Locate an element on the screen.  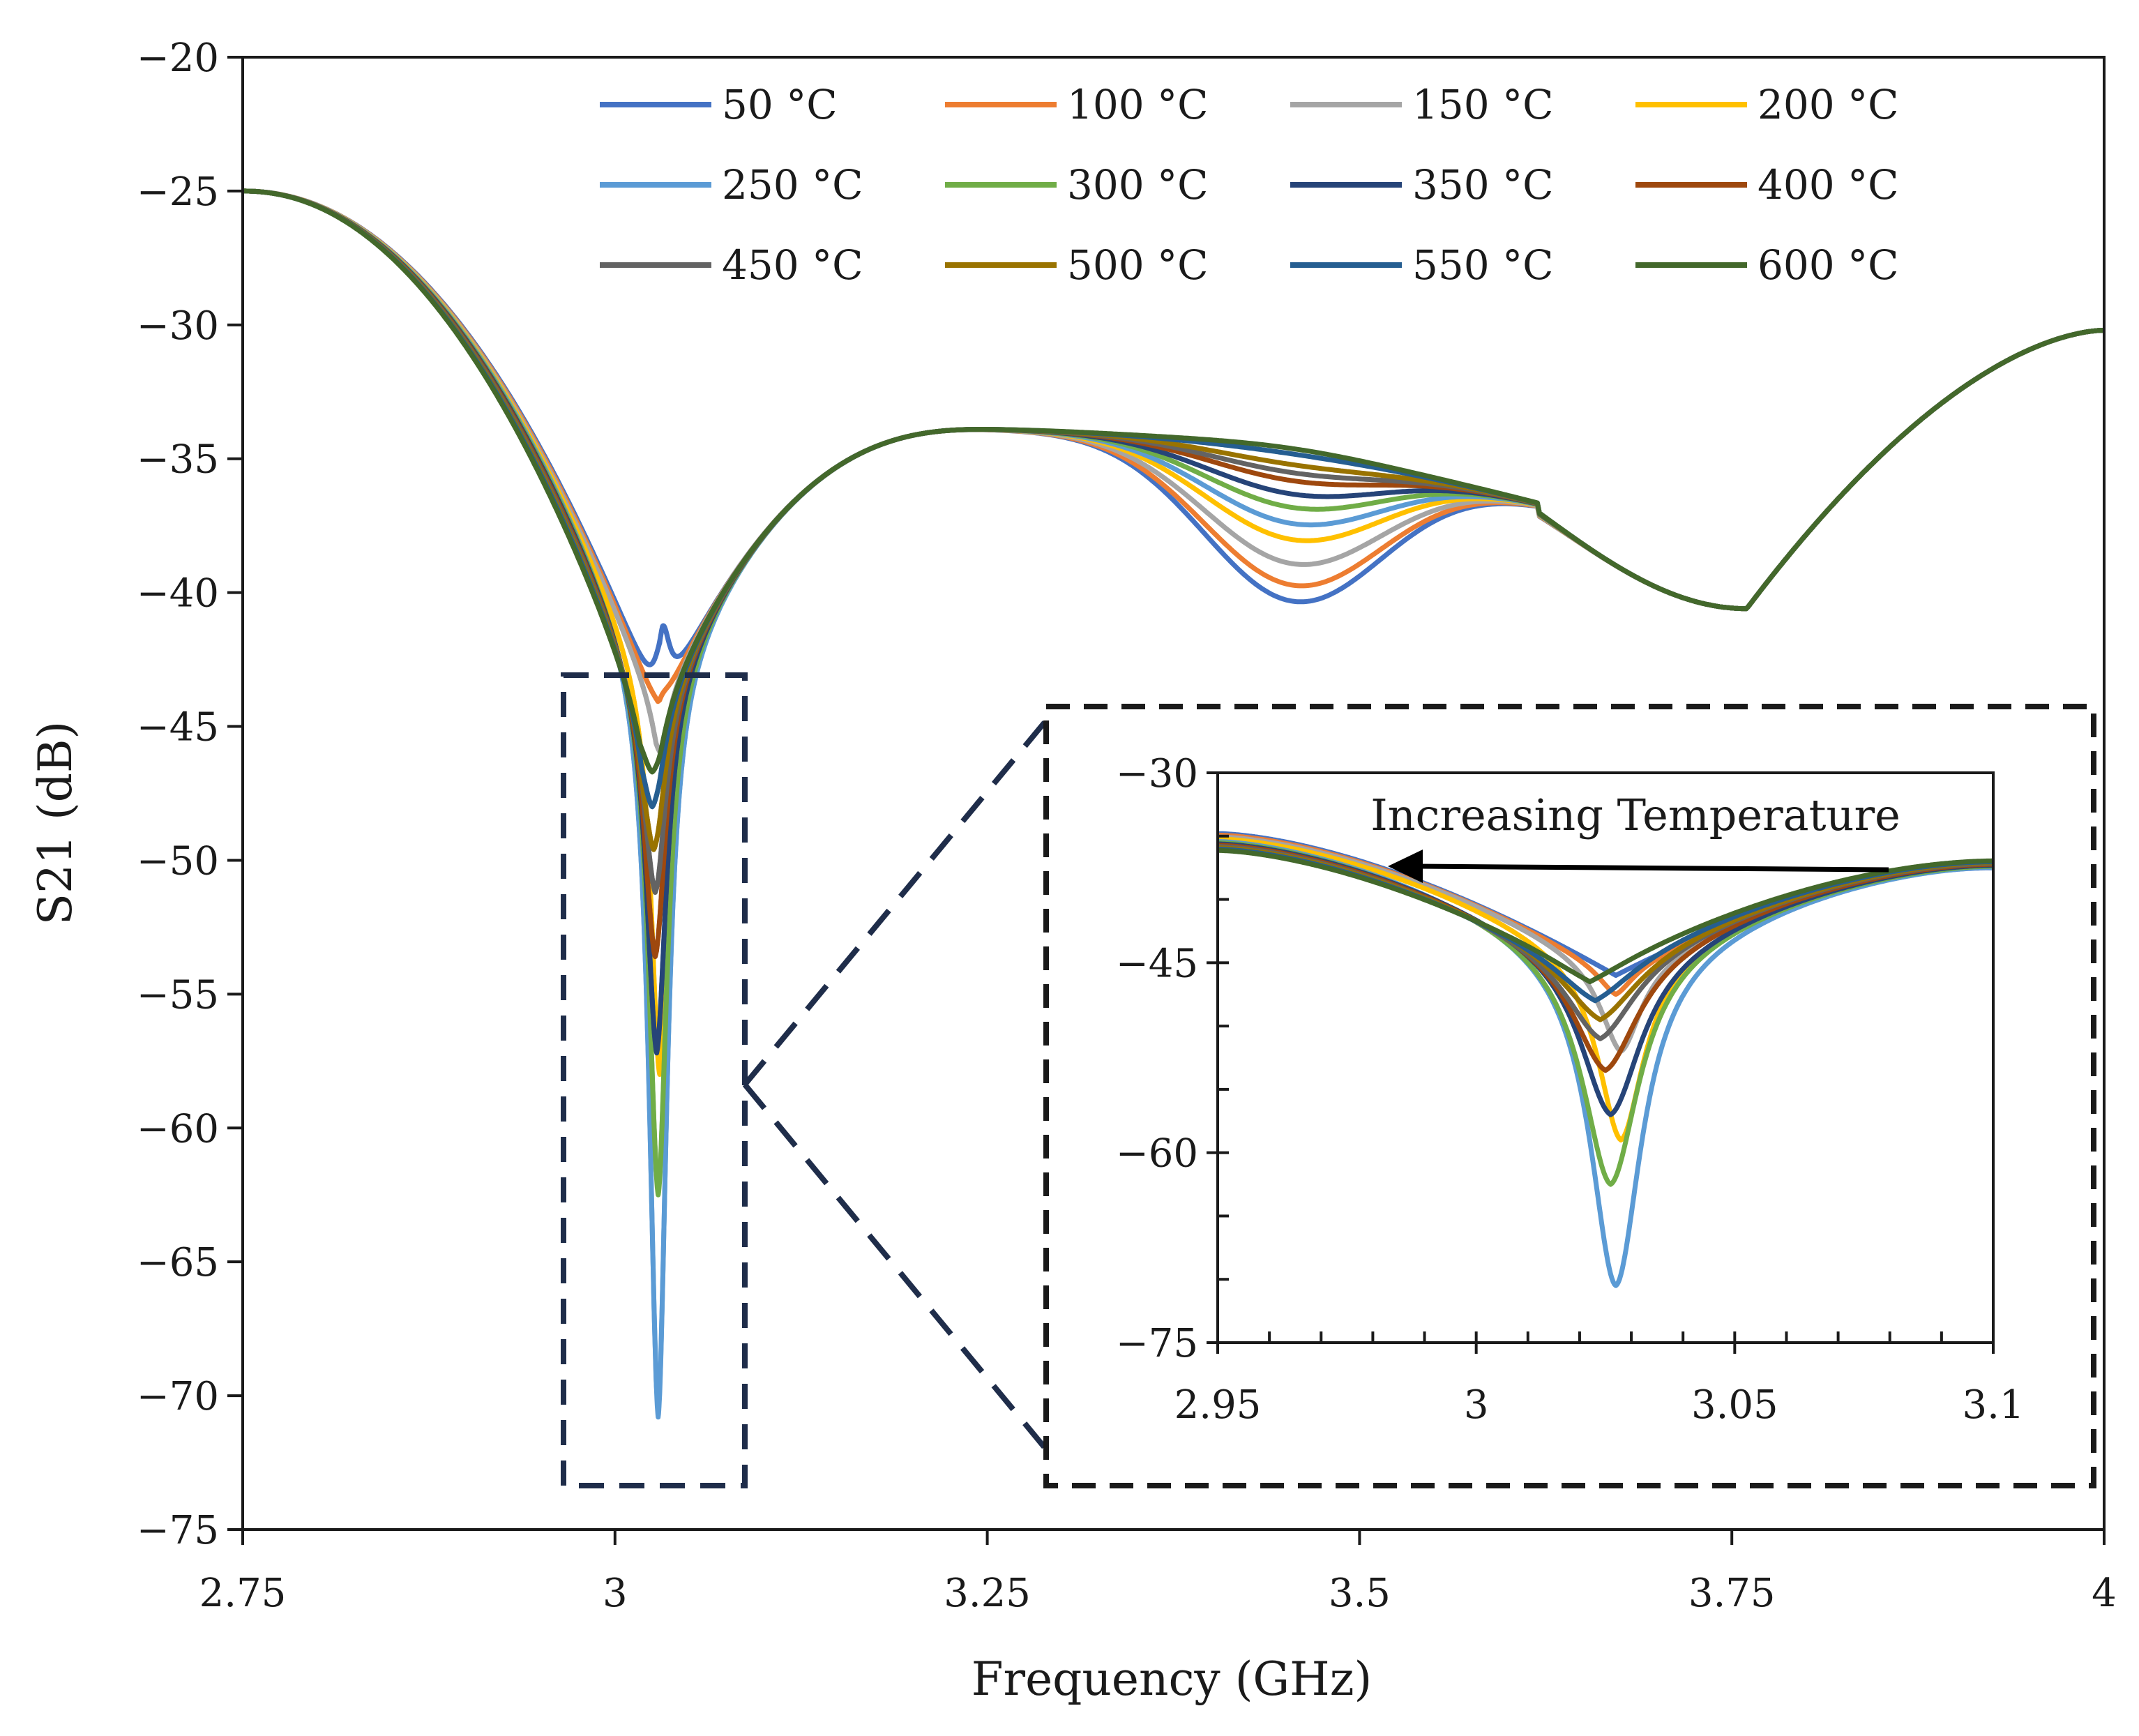
y-tick-label: −20 is located at coordinates (178, 59).